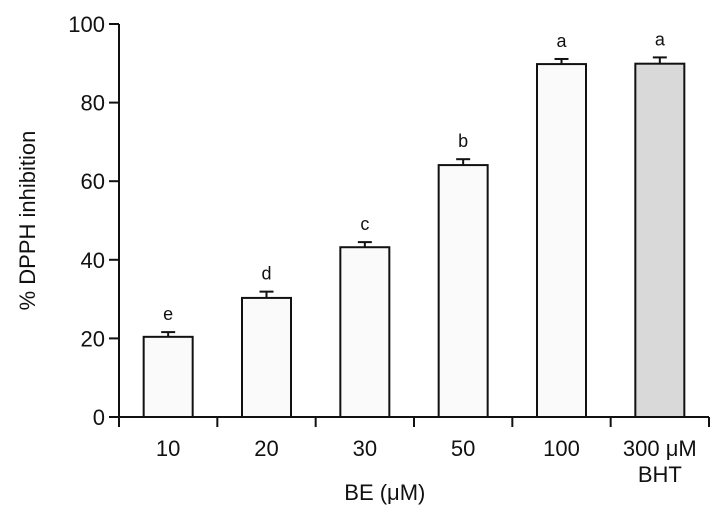 The image size is (719, 522). What do you see at coordinates (93, 260) in the screenshot?
I see `y-tick-label: 40` at bounding box center [93, 260].